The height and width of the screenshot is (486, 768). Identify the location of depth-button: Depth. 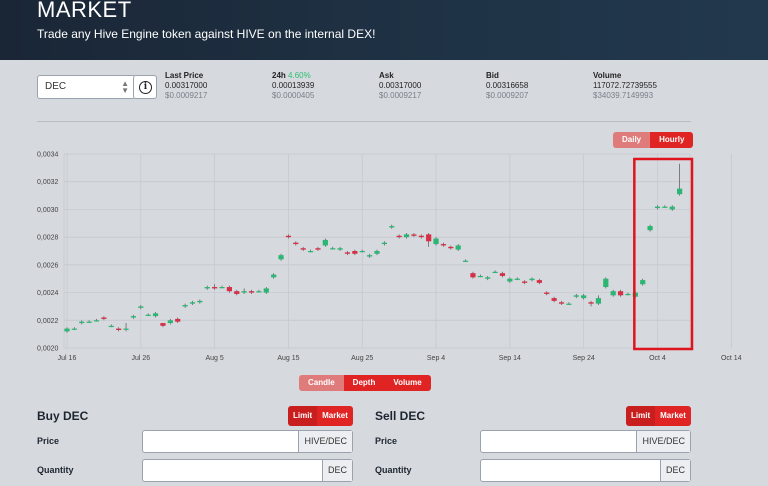
(364, 383).